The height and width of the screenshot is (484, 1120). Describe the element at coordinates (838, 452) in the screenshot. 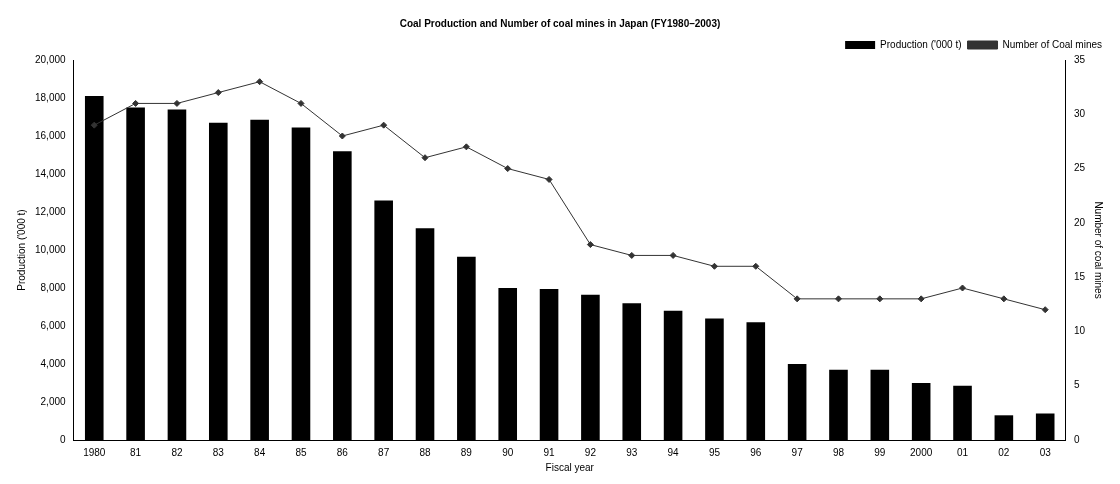

I see `x-tick-label: 98` at that location.